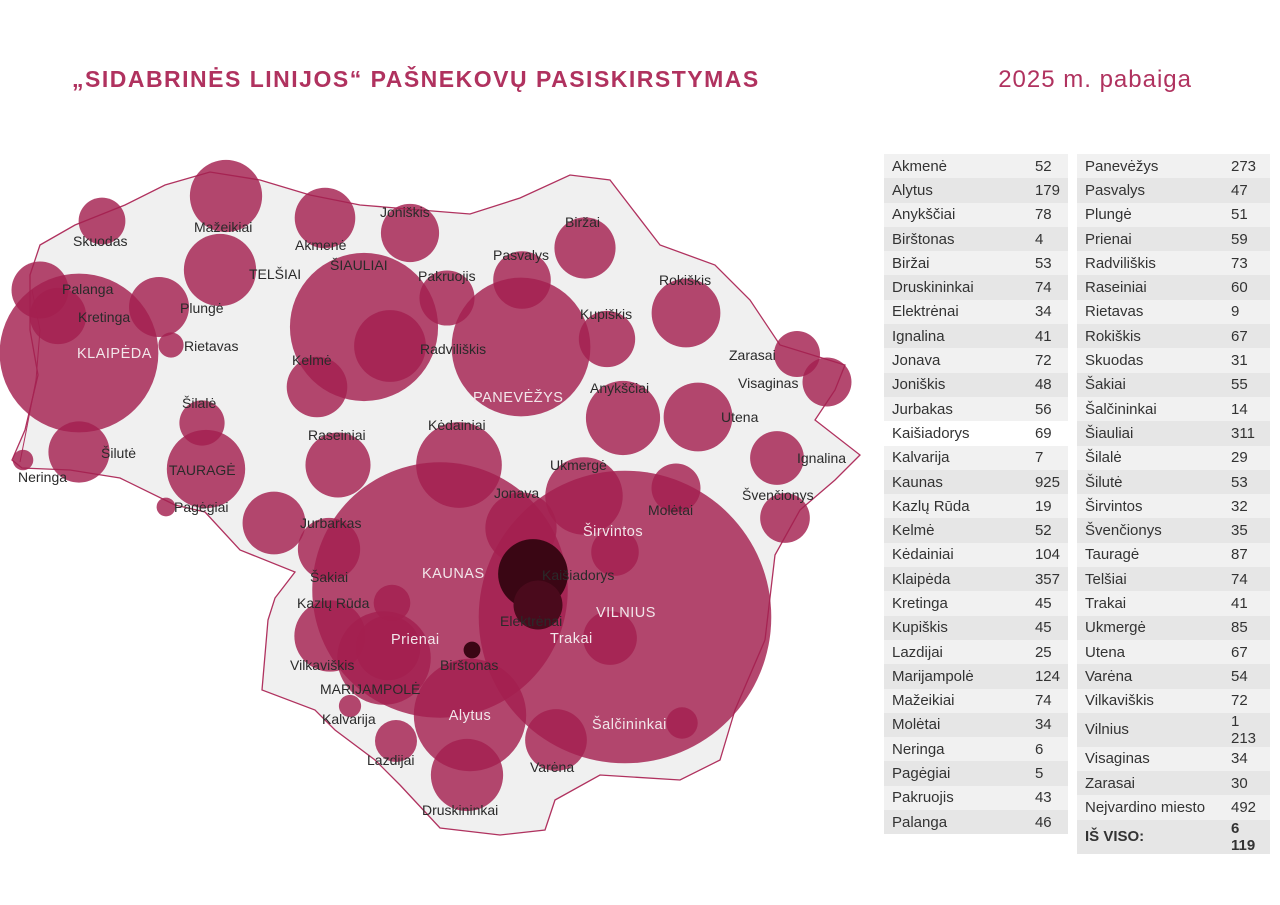 The height and width of the screenshot is (905, 1280). Describe the element at coordinates (1173, 836) in the screenshot. I see `table-row: IŠ VISO: 6 119` at that location.